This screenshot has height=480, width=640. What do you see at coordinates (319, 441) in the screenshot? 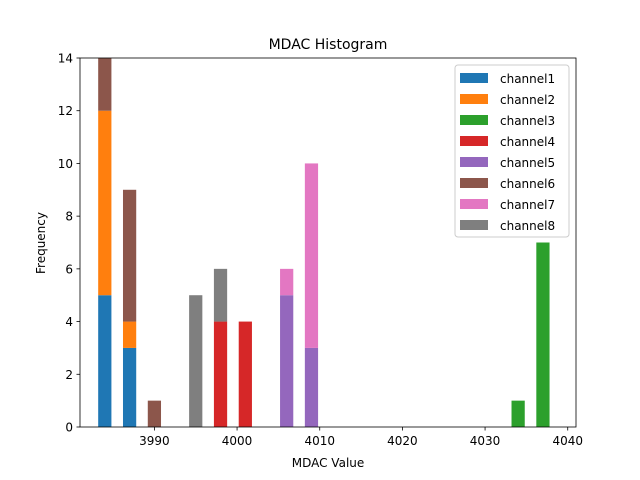
I see `x-tick-label: 4010` at bounding box center [319, 441].